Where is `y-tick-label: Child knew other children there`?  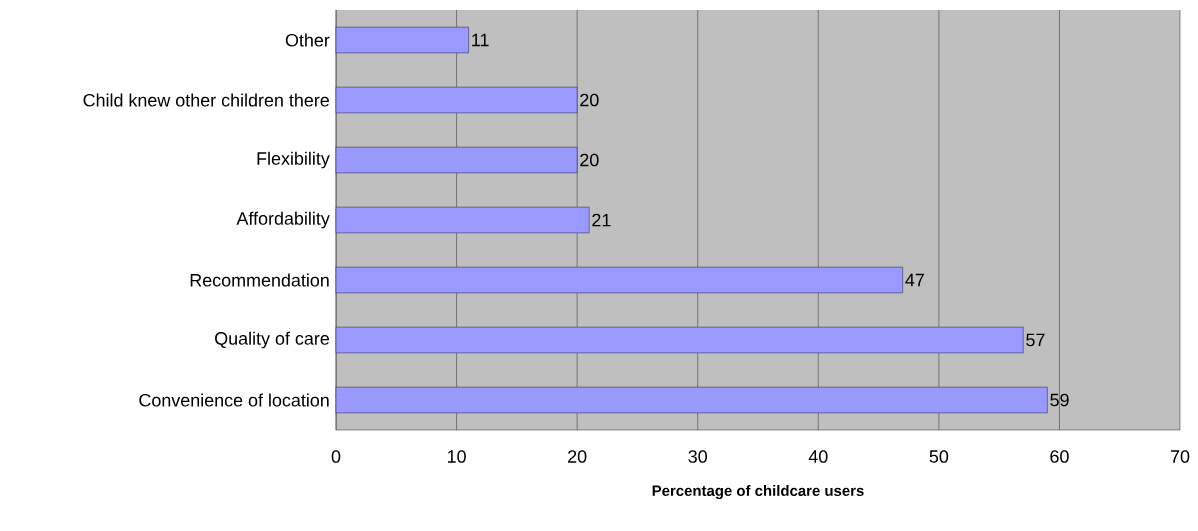 y-tick-label: Child knew other children there is located at coordinates (206, 100).